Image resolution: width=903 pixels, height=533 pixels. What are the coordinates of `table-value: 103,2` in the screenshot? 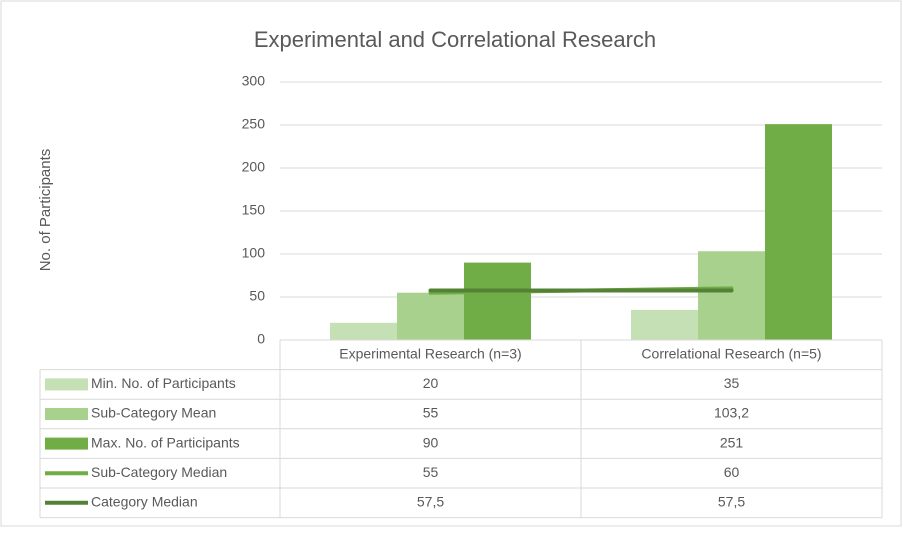 It's located at (731, 413).